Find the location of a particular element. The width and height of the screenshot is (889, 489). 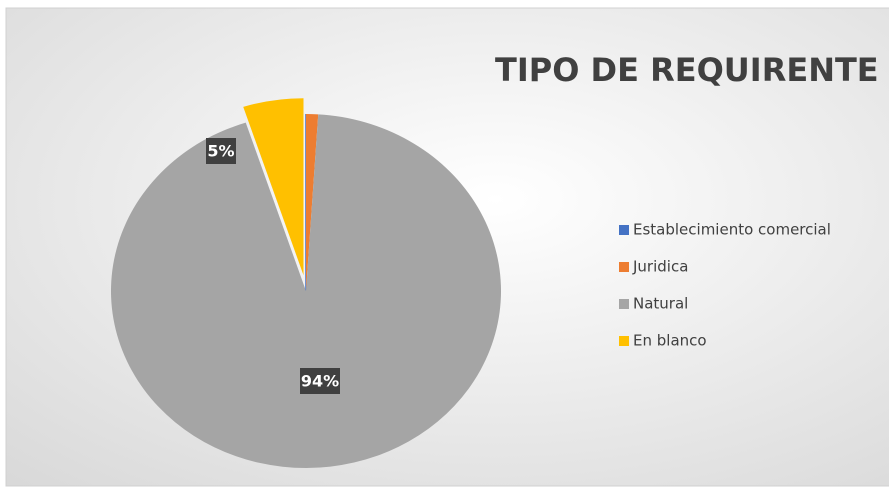

data-label: 94% is located at coordinates (320, 381).